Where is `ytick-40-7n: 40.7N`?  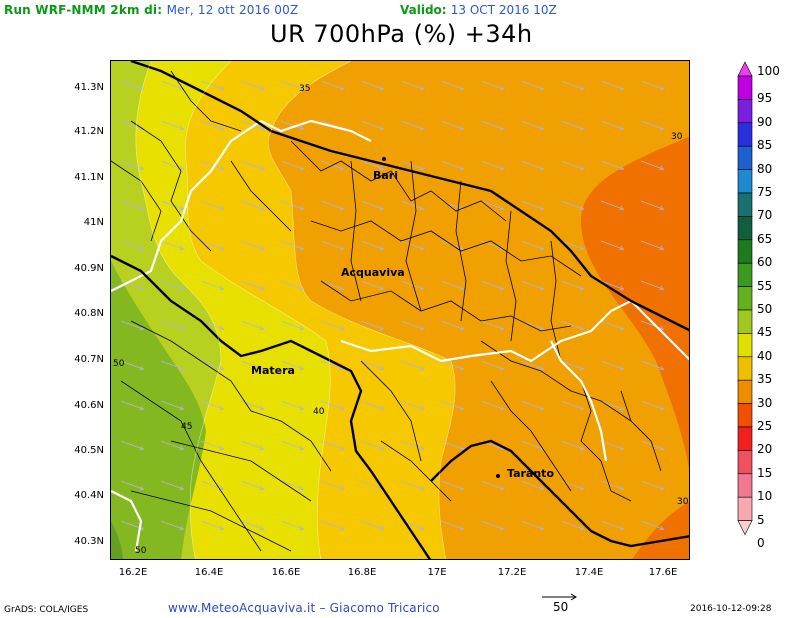 ytick-40-7n: 40.7N is located at coordinates (89, 359).